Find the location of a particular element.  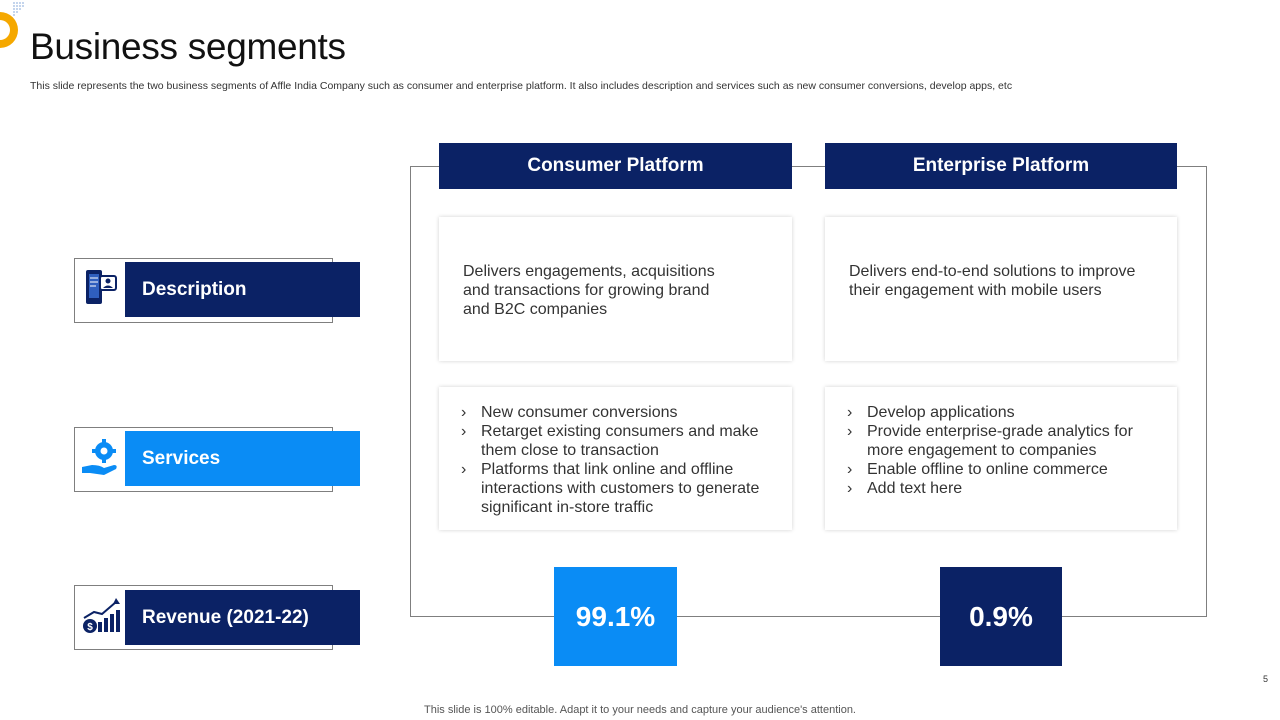

corner-decoration is located at coordinates (12, 25).